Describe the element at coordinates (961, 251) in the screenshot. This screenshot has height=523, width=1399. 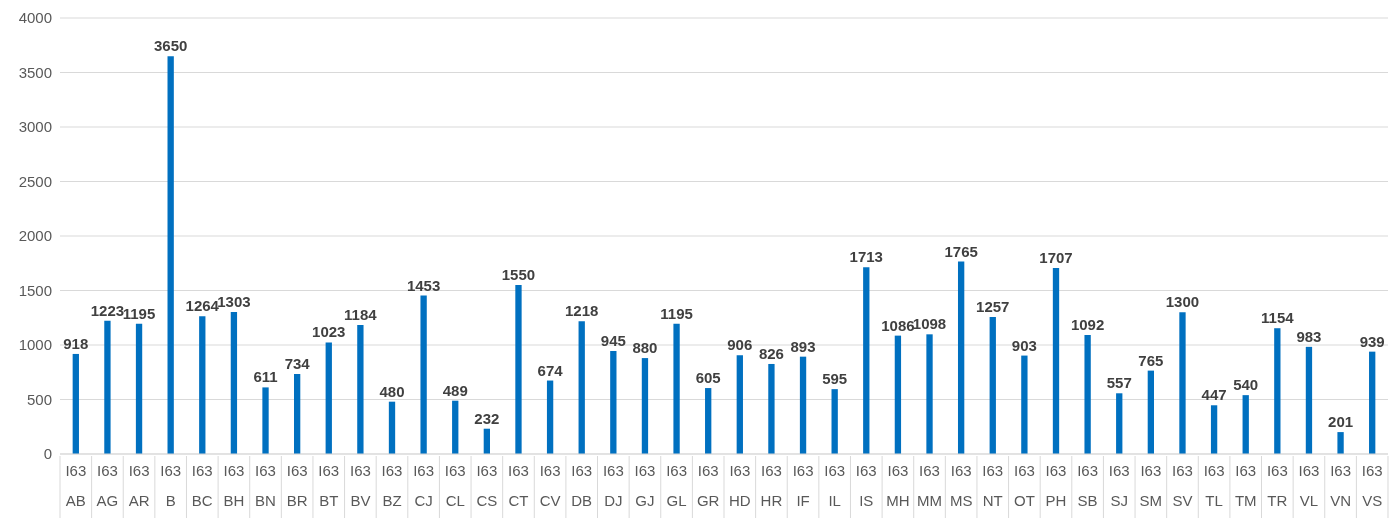
I see `data-label: 1765` at that location.